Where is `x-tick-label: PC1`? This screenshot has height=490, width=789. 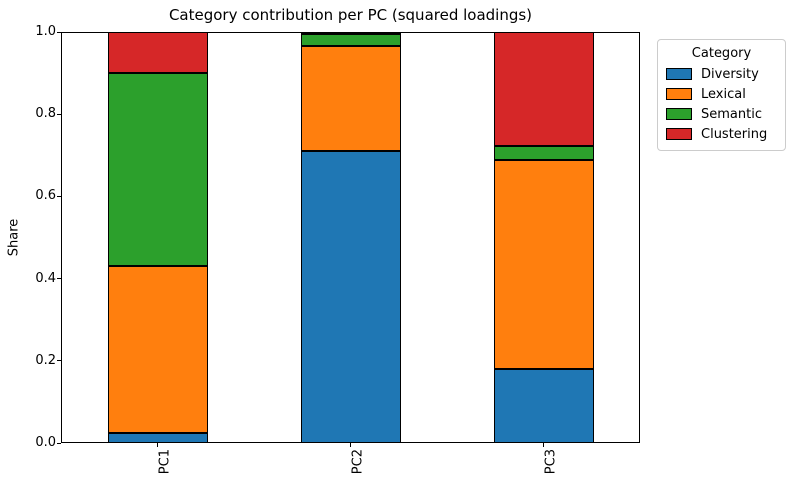 x-tick-label: PC1 is located at coordinates (158, 467).